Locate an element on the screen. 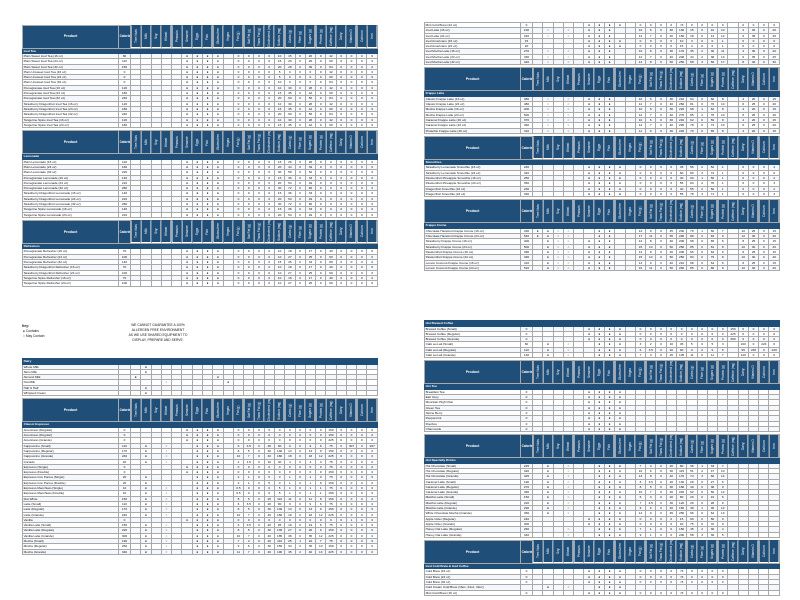 Image resolution: width=800 pixels, height=600 pixels. column-header: Dairy is located at coordinates (743, 446).